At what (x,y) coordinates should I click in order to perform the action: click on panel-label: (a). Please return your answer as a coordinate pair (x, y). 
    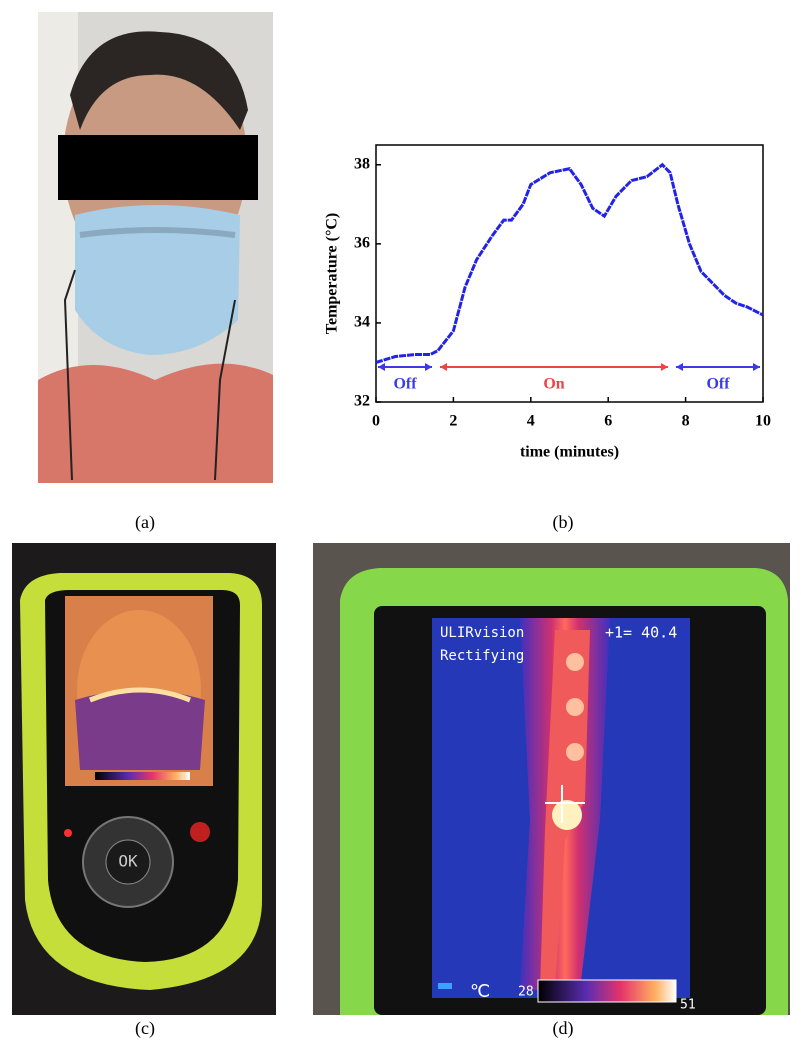
    Looking at the image, I should click on (145, 522).